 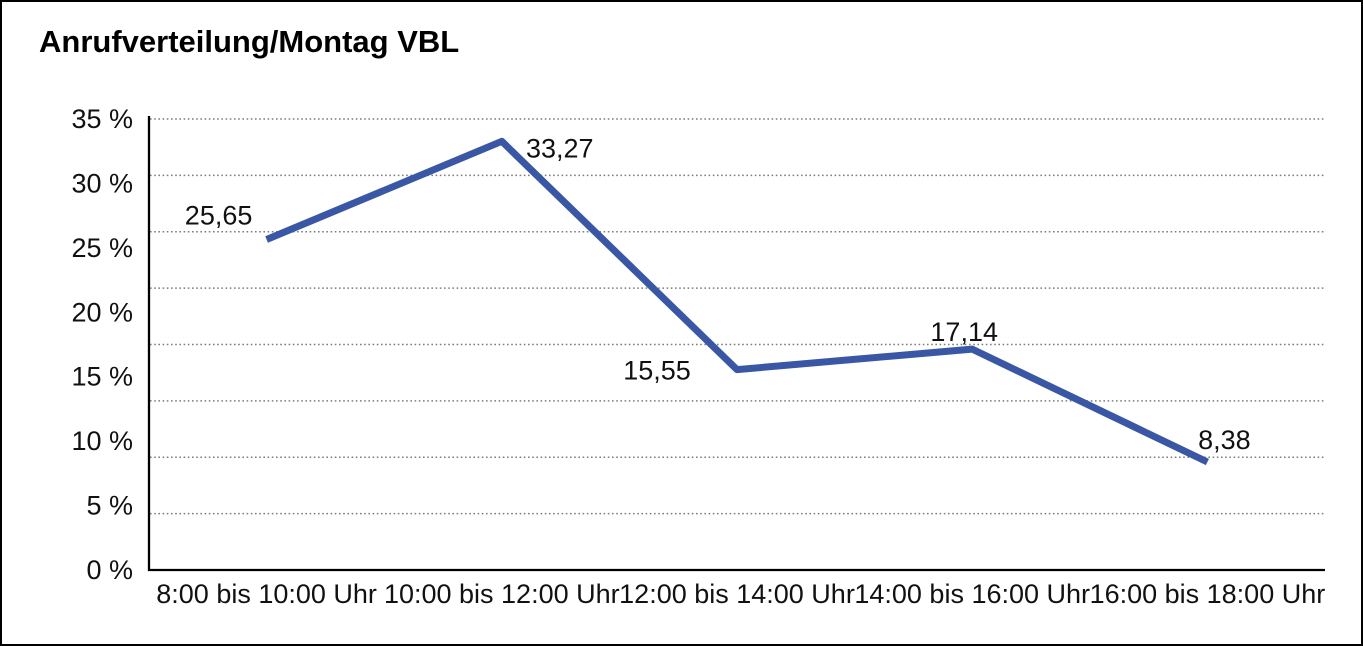 I want to click on y-axis-label: 5 %, so click(x=109, y=506).